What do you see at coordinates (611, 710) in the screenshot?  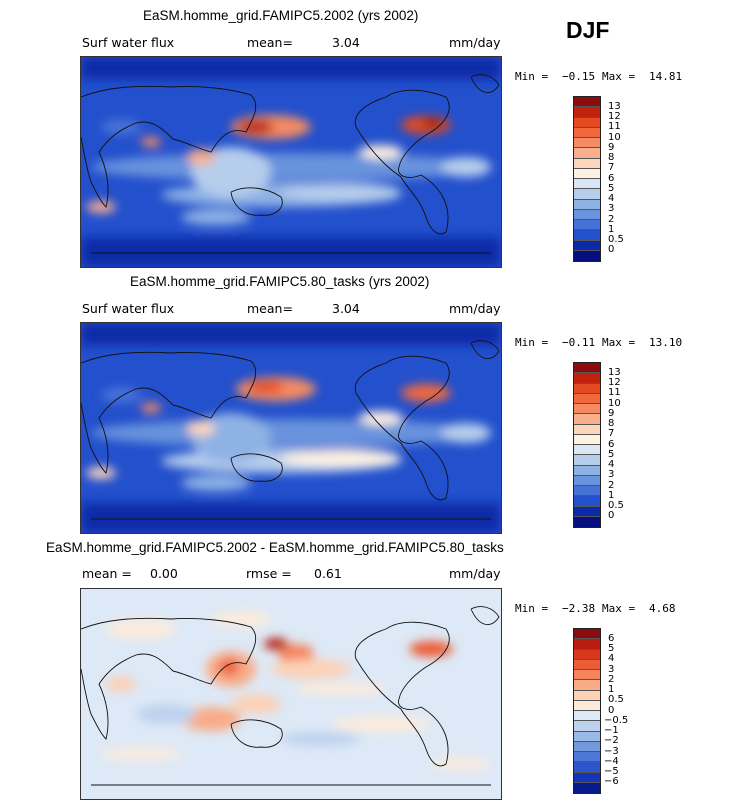 I see `panel3-colorbar-tick: 0` at bounding box center [611, 710].